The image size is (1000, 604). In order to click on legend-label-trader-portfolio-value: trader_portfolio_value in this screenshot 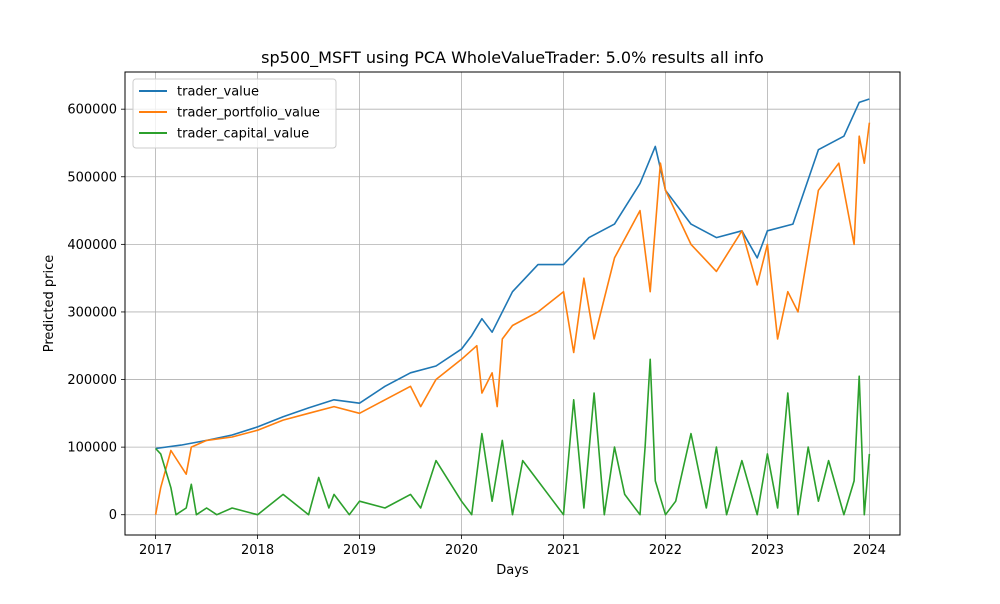, I will do `click(248, 113)`.